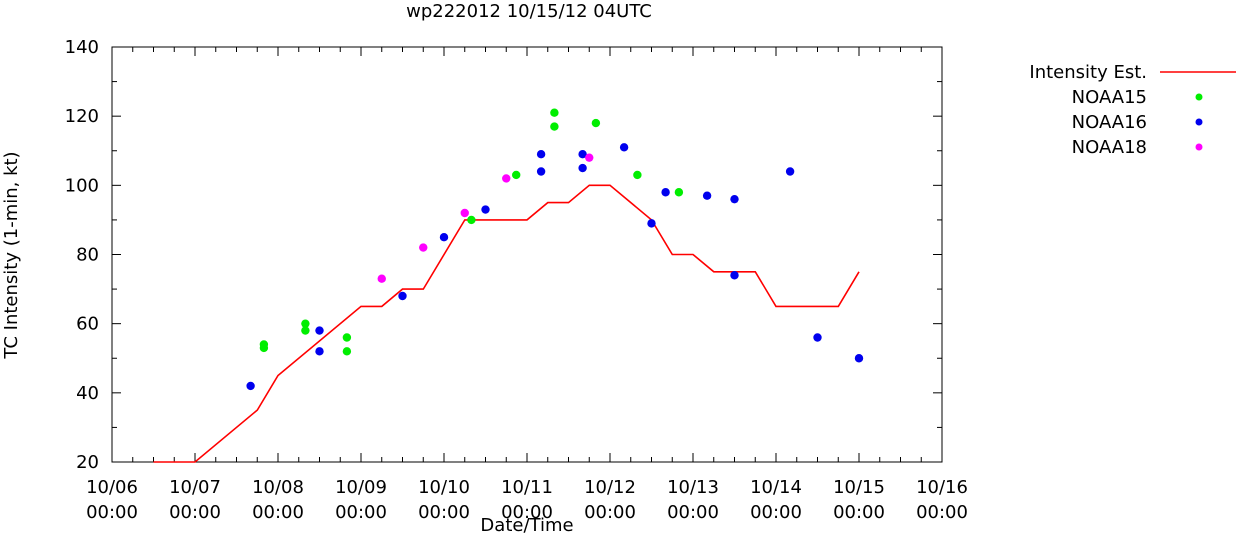 This screenshot has width=1236, height=534. I want to click on legend: Intensity Est. NOAA15 NOAA16 NOAA18, so click(1132, 110).